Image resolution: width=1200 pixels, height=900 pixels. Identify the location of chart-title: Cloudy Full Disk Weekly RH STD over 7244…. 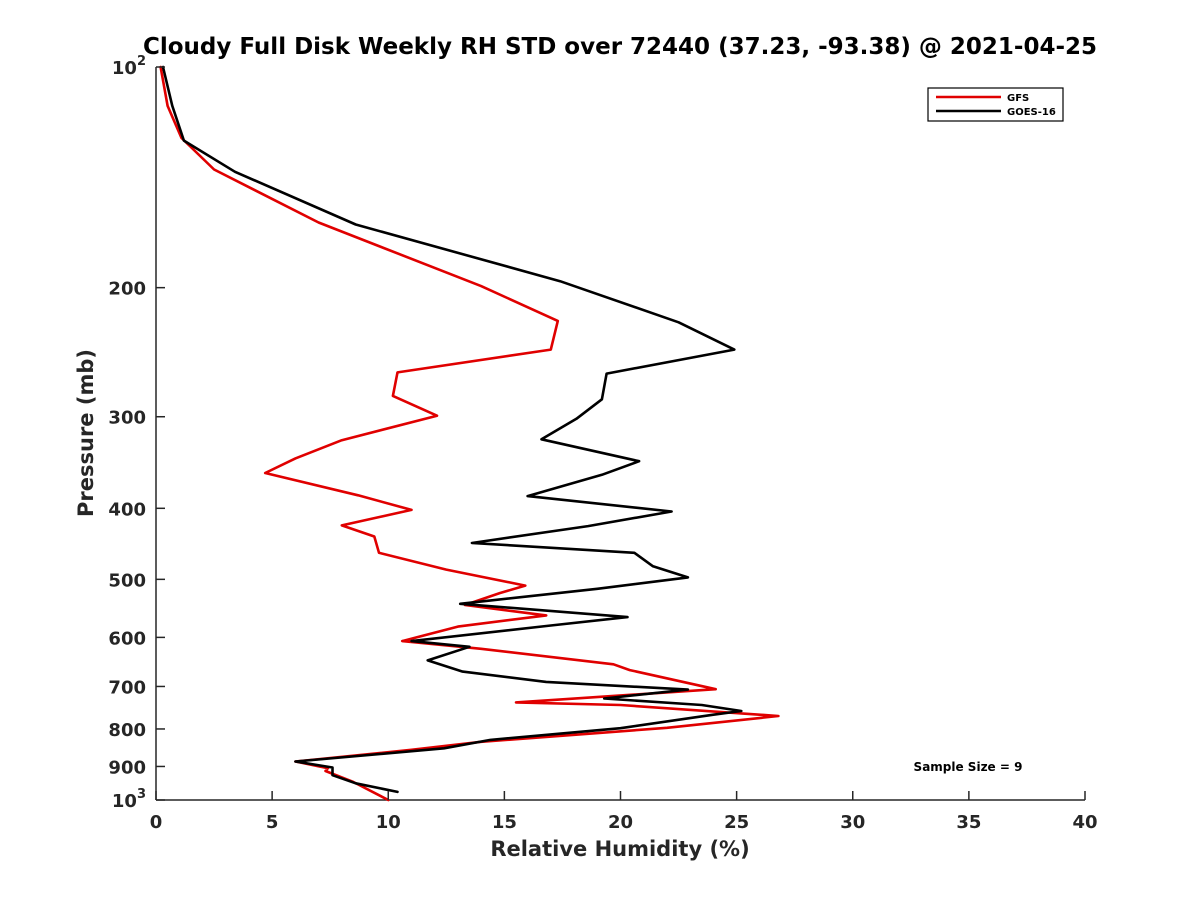
(620, 47).